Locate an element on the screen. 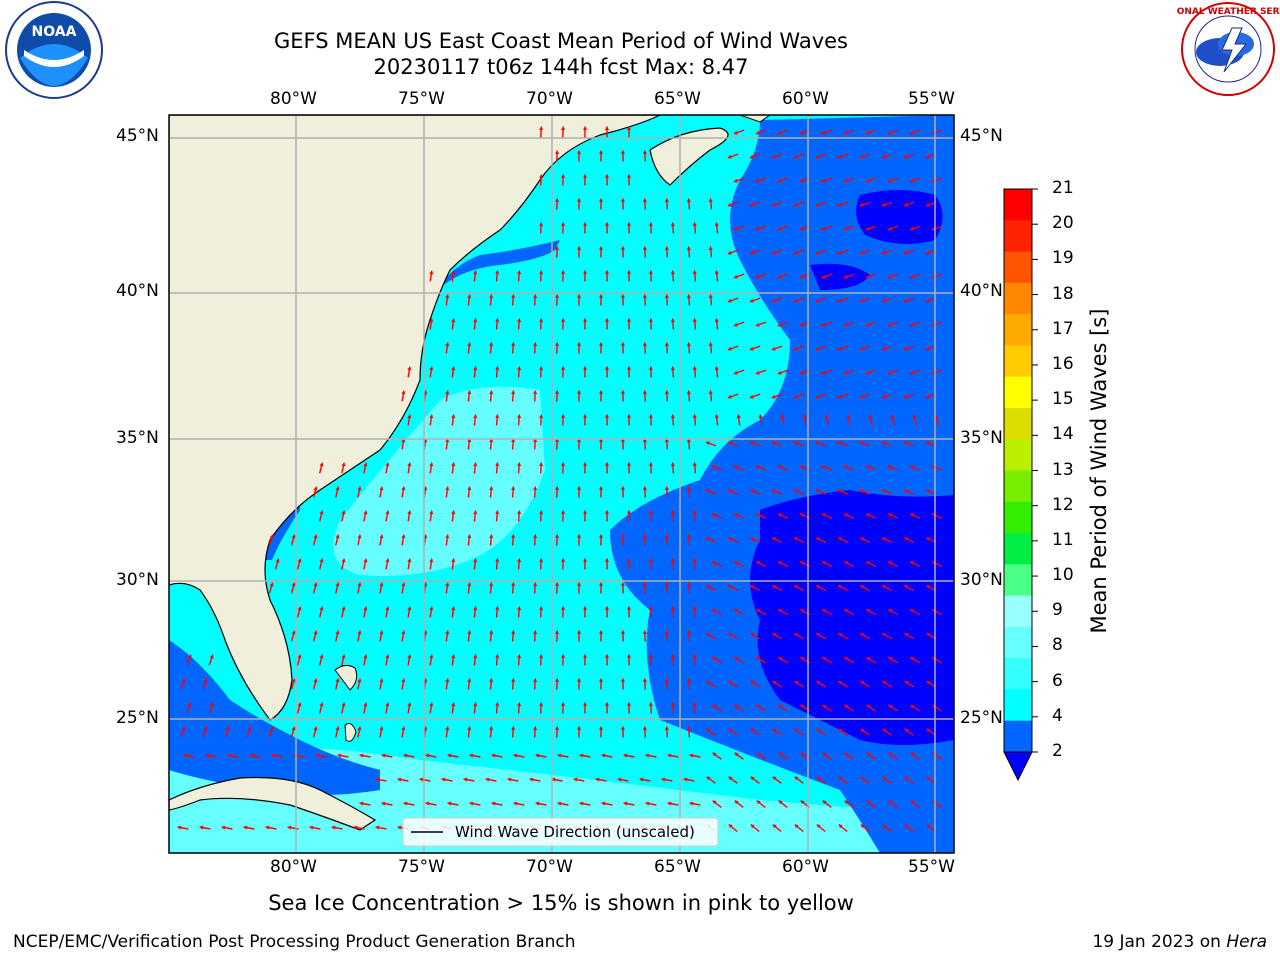  lon-label-top-4: 60°W is located at coordinates (805, 99).